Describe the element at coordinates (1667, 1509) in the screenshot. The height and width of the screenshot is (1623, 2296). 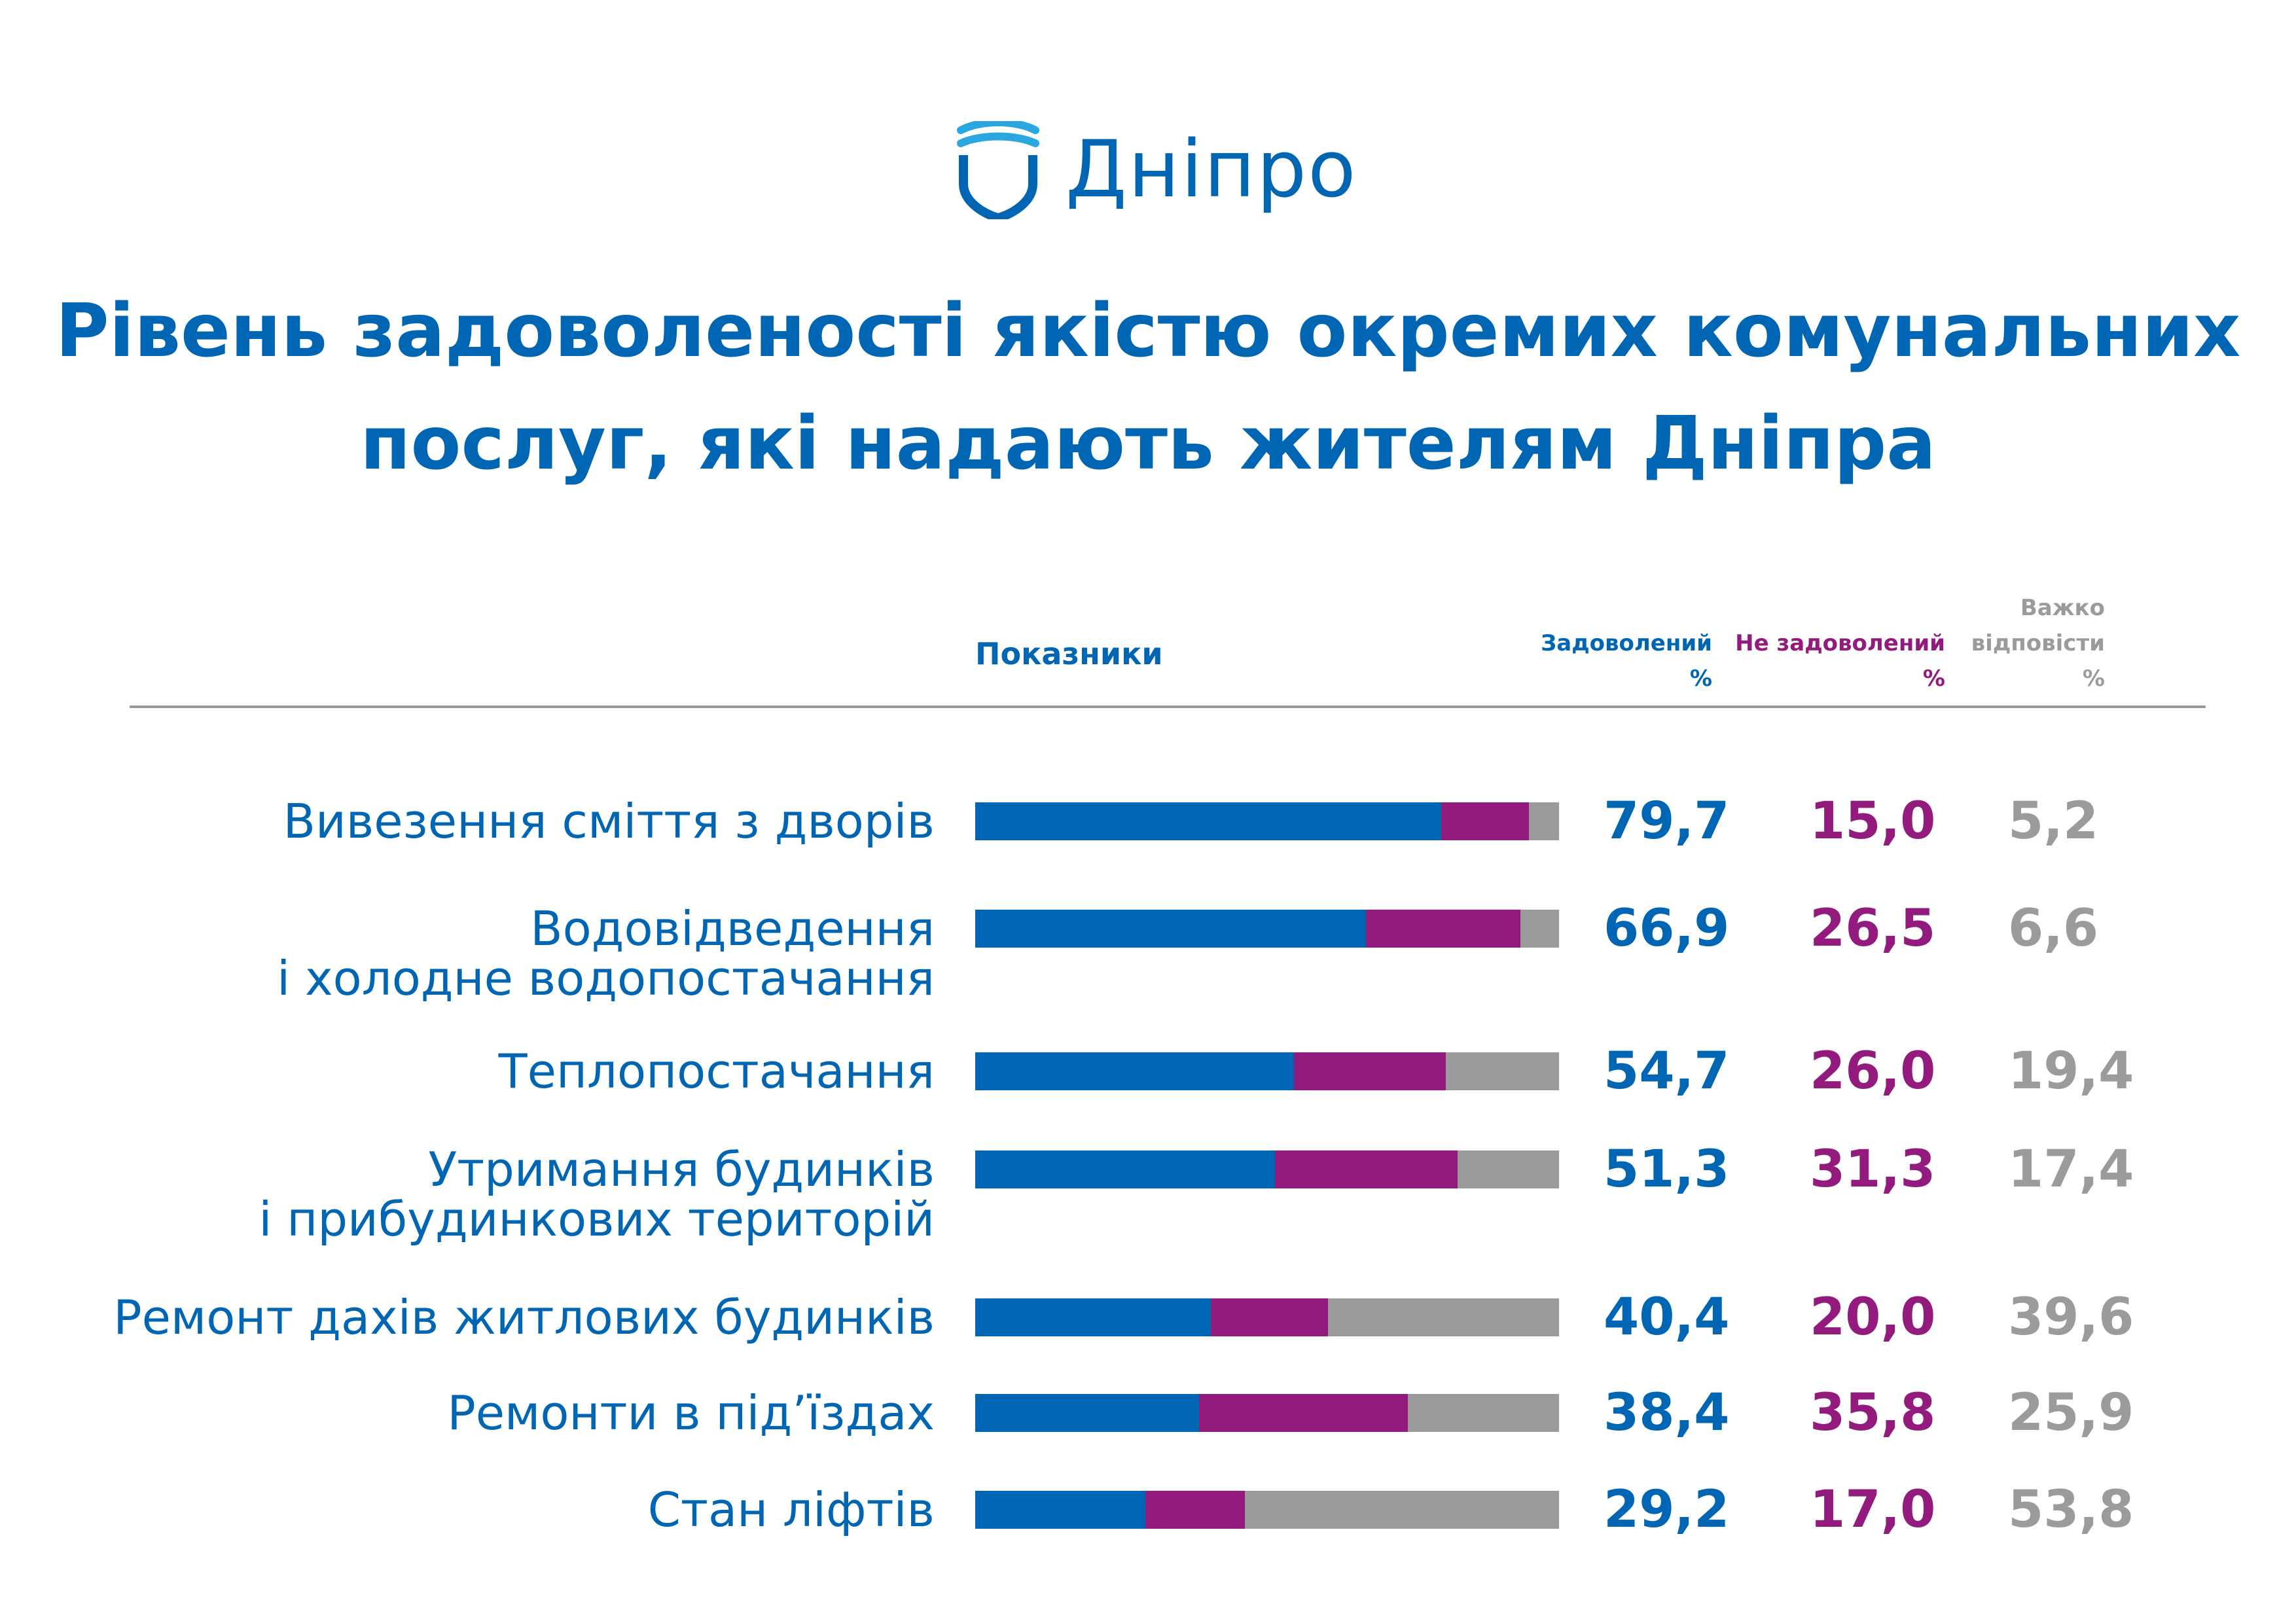
I see `data-label-satisfied: 29,2` at that location.